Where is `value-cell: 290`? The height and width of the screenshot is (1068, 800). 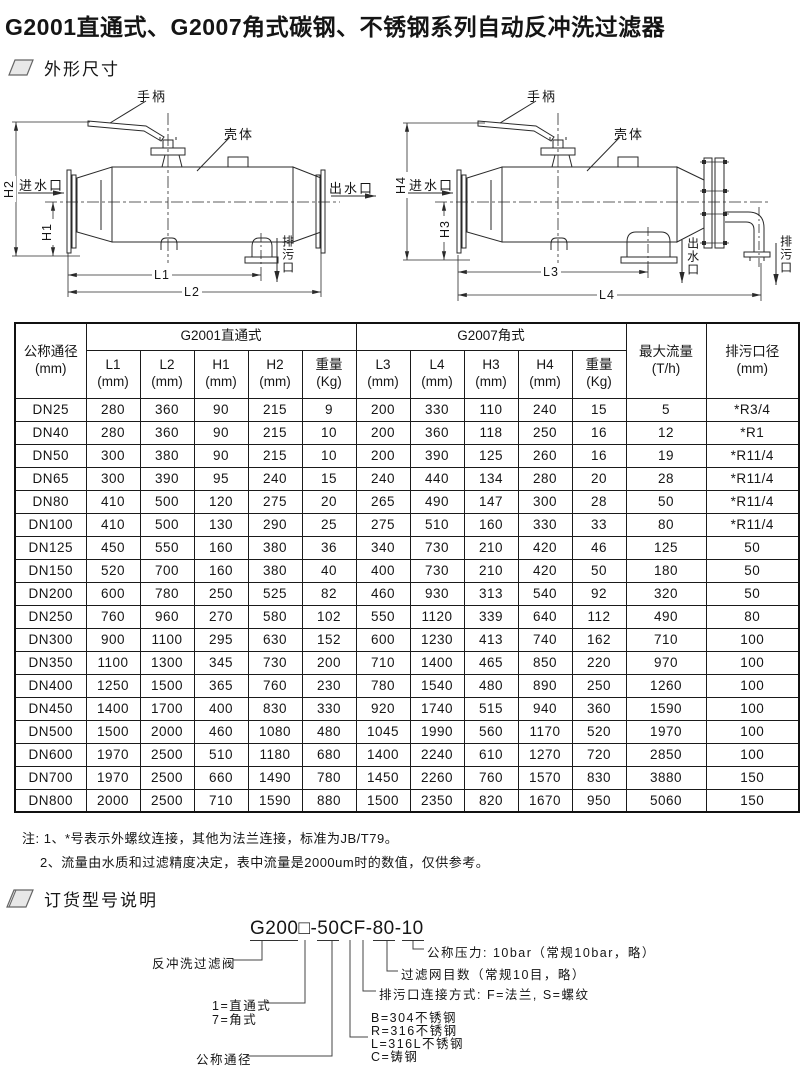 value-cell: 290 is located at coordinates (275, 524).